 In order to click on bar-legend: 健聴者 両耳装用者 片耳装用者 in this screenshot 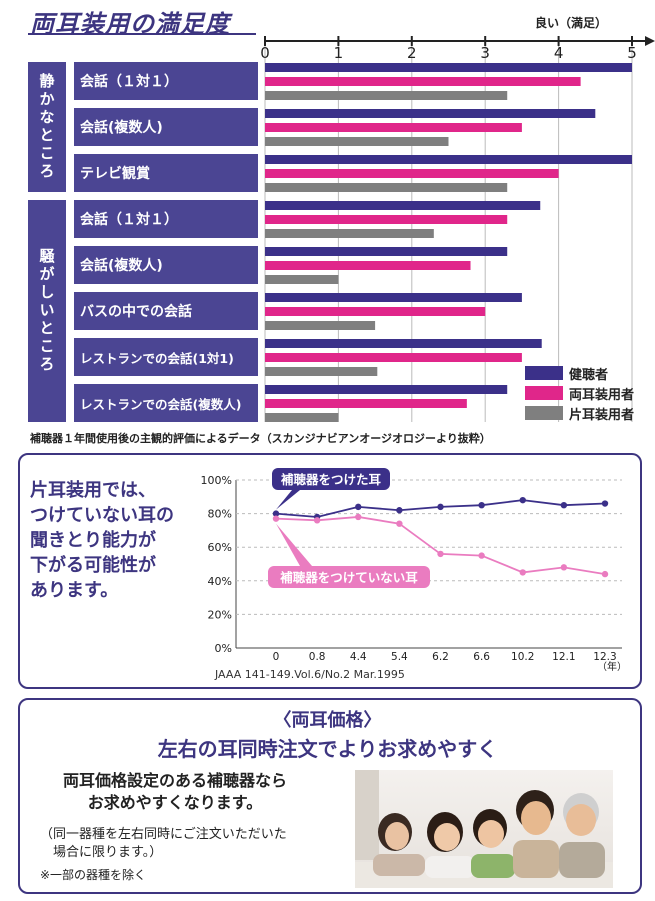, I will do `click(579, 393)`.